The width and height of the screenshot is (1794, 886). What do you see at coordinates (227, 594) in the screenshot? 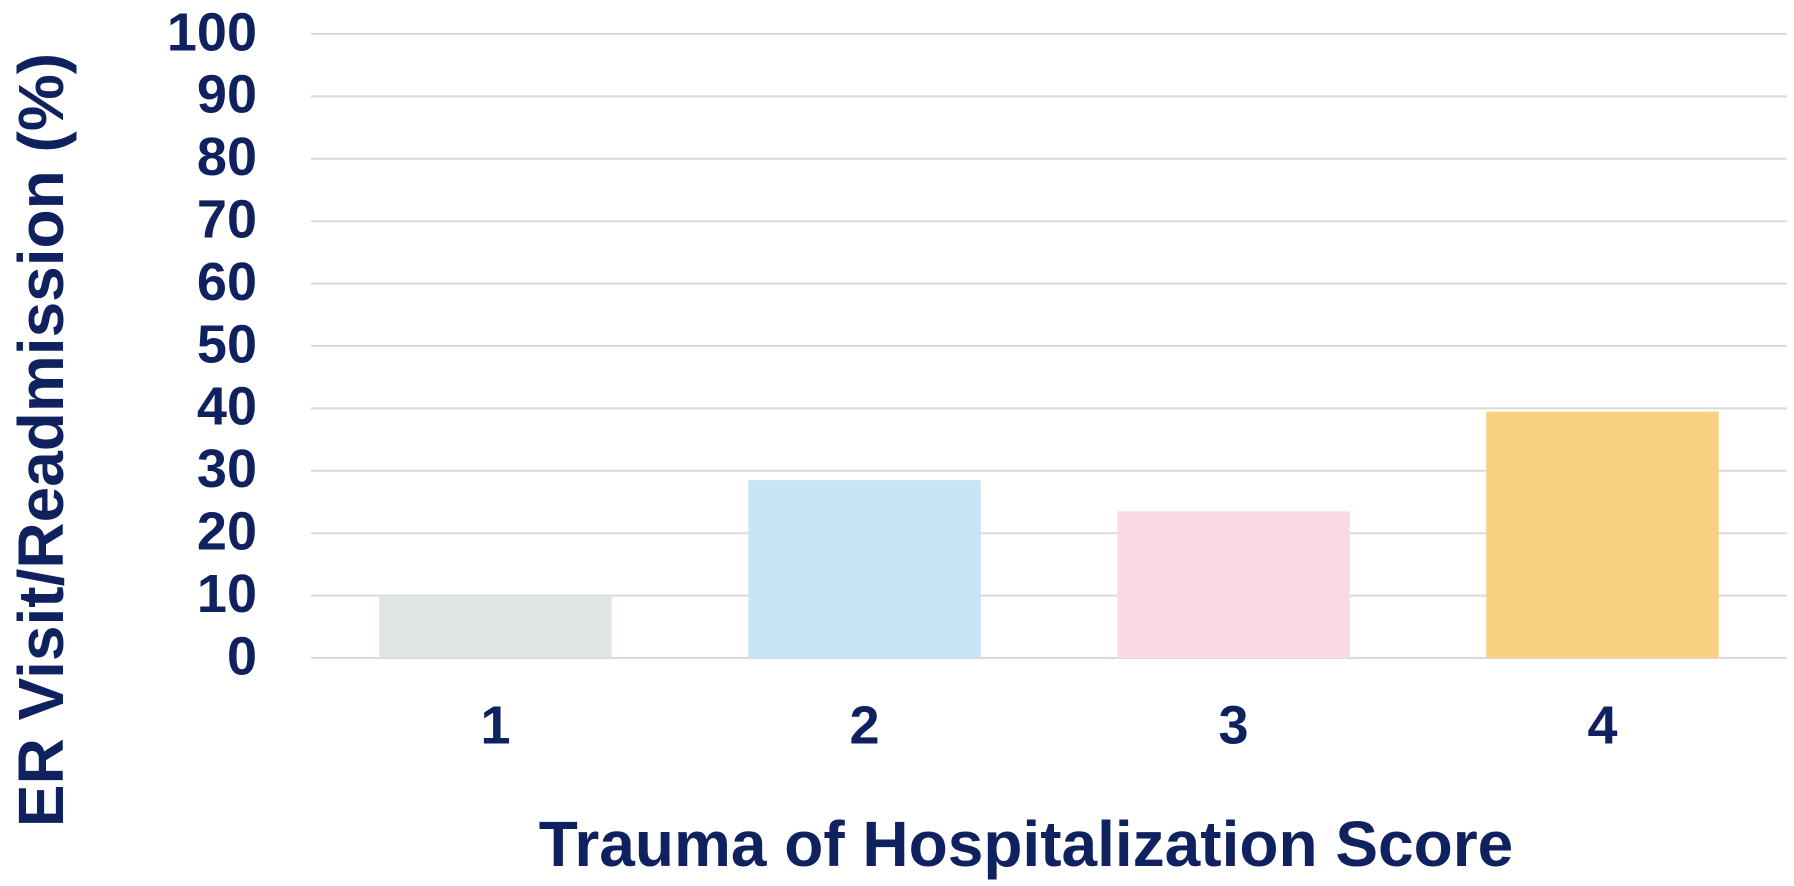
I see `y-tick-label: 10` at bounding box center [227, 594].